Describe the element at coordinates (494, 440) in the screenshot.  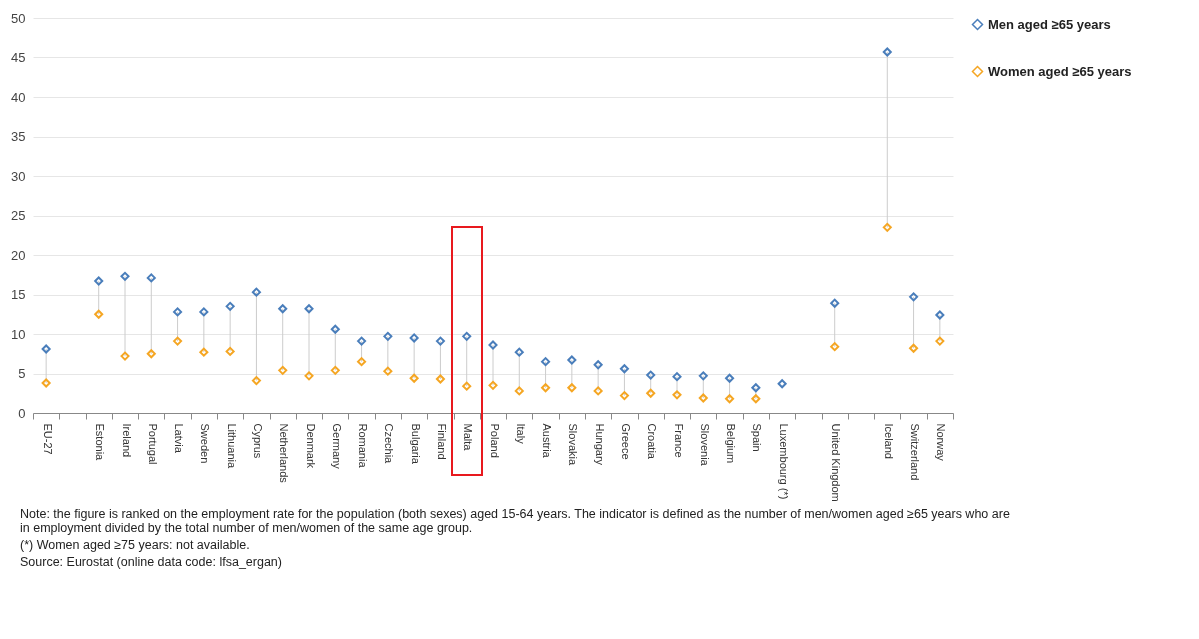
I see `x-tick-label: Poland` at that location.